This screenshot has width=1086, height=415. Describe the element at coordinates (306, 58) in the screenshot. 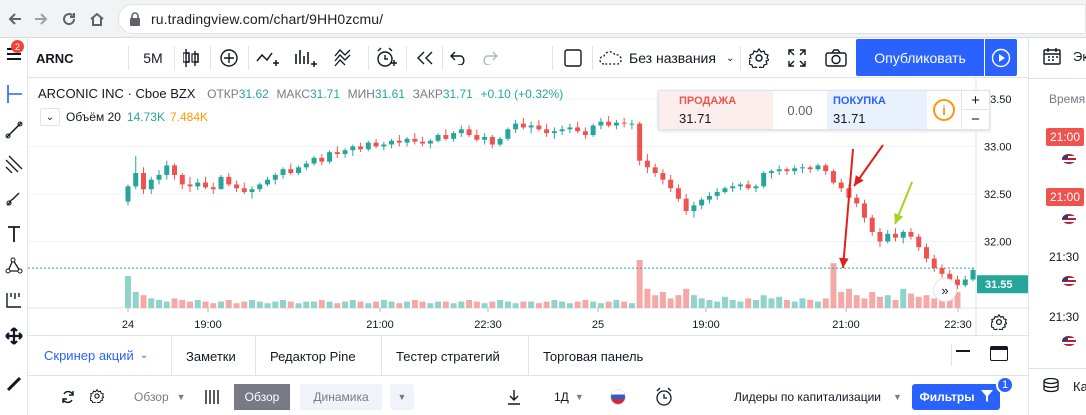

I see `financials-icon` at that location.